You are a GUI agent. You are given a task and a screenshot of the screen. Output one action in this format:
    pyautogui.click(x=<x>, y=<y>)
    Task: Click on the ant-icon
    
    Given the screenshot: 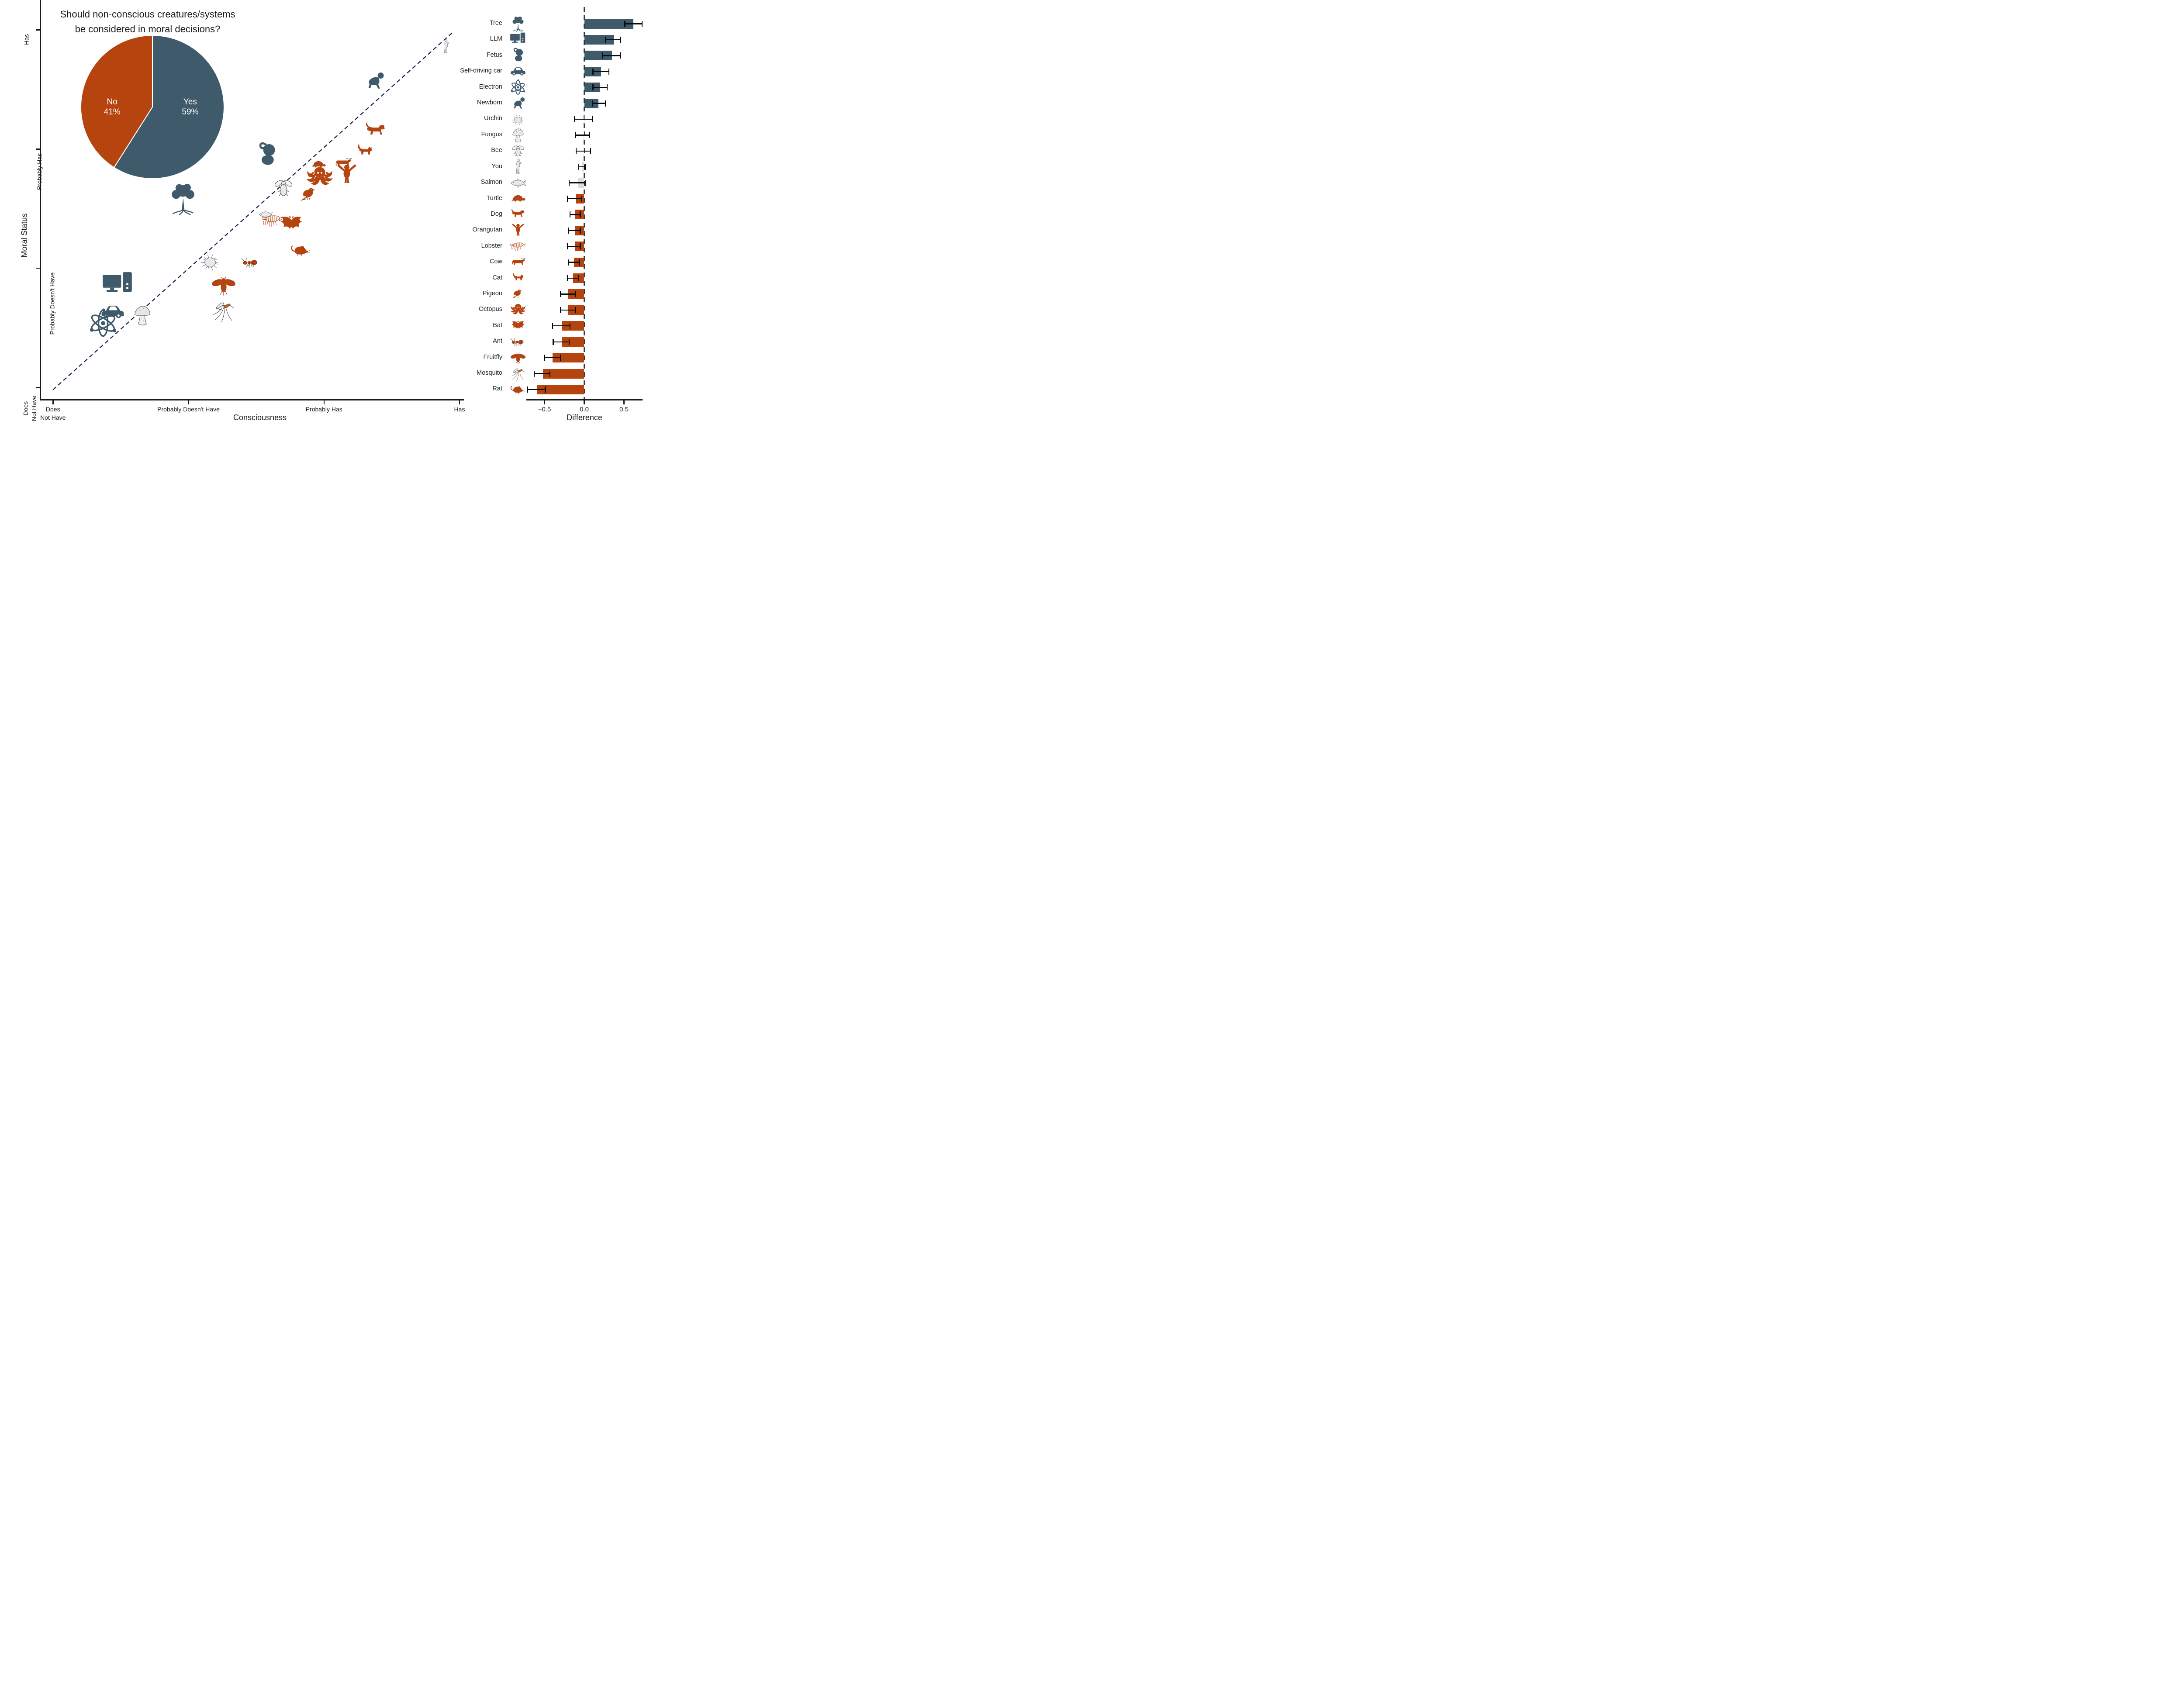 What is the action you would take?
    pyautogui.click(x=249, y=262)
    